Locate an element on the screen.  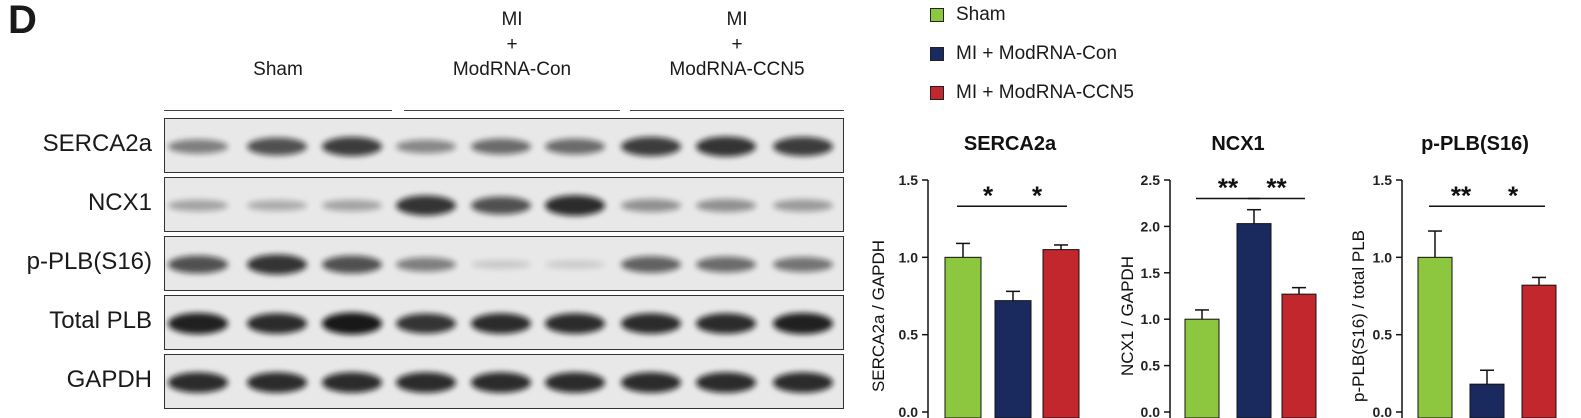
blot-row-label: NCX1 is located at coordinates (119, 202).